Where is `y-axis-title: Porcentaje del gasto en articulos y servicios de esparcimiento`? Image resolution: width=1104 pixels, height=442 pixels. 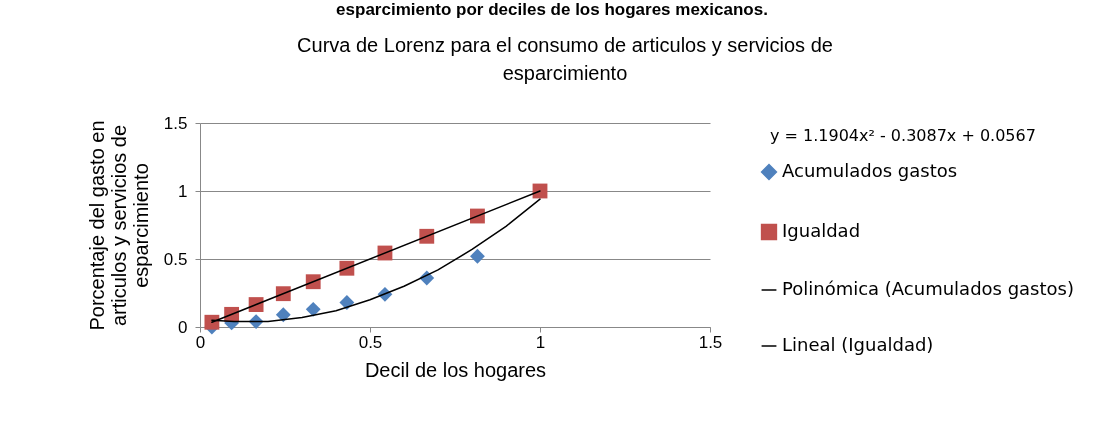
y-axis-title: Porcentaje del gasto en articulos y servicios de esparcimiento is located at coordinates (118, 225).